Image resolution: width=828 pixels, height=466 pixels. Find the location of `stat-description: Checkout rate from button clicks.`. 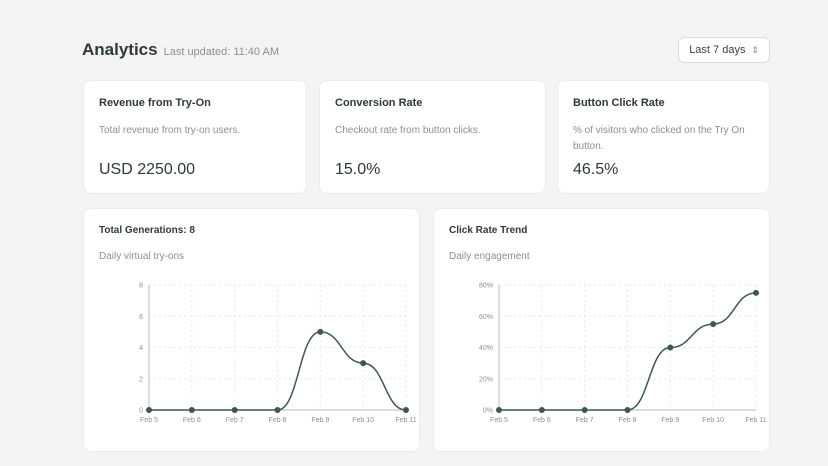

stat-description: Checkout rate from button clicks. is located at coordinates (408, 130).